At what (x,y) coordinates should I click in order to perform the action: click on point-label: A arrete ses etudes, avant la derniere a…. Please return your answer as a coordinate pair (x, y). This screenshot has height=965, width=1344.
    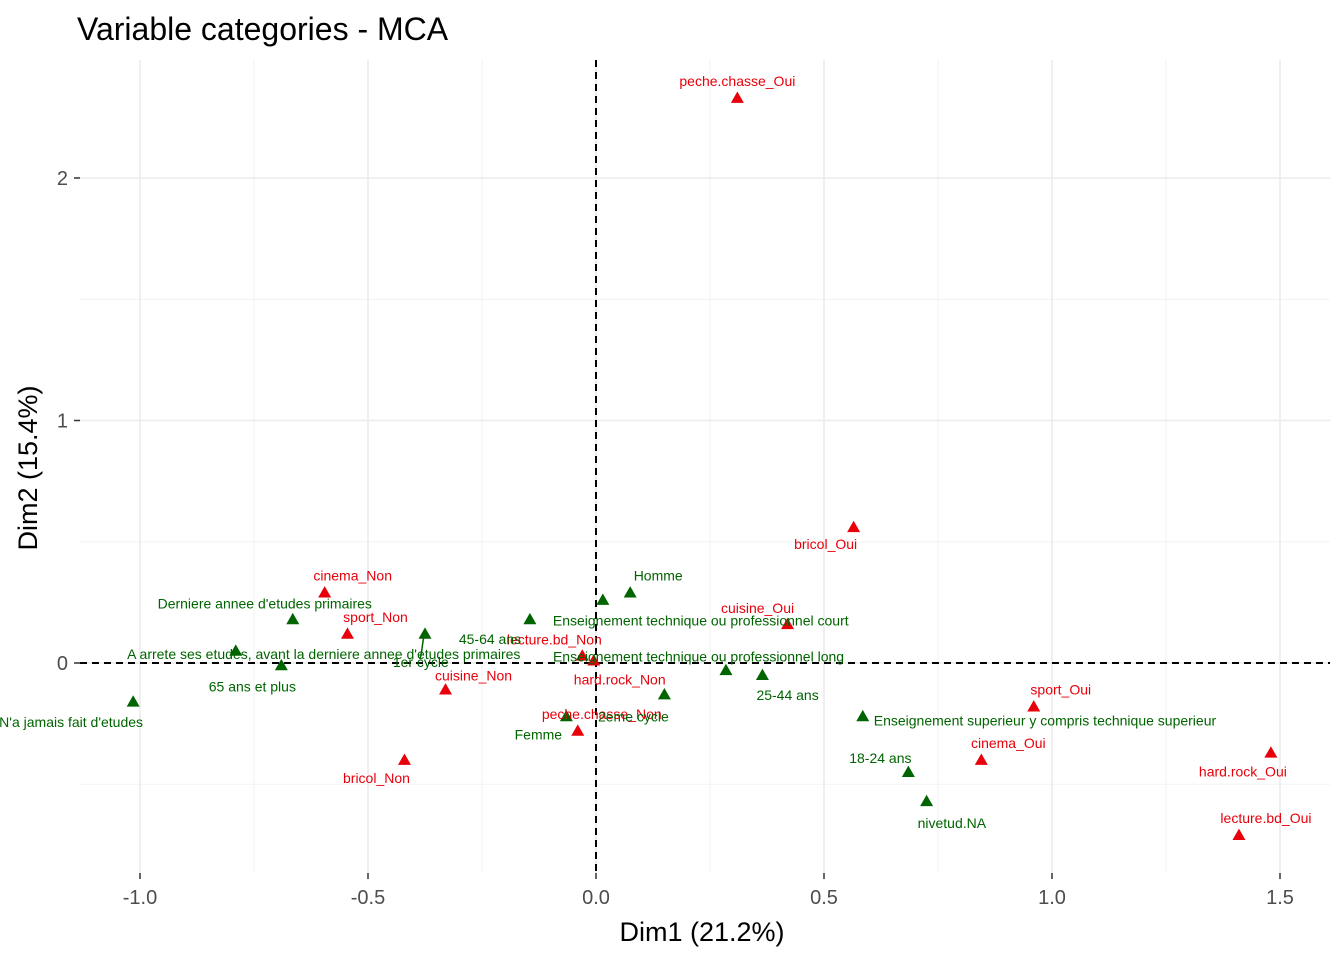
    Looking at the image, I should click on (323, 654).